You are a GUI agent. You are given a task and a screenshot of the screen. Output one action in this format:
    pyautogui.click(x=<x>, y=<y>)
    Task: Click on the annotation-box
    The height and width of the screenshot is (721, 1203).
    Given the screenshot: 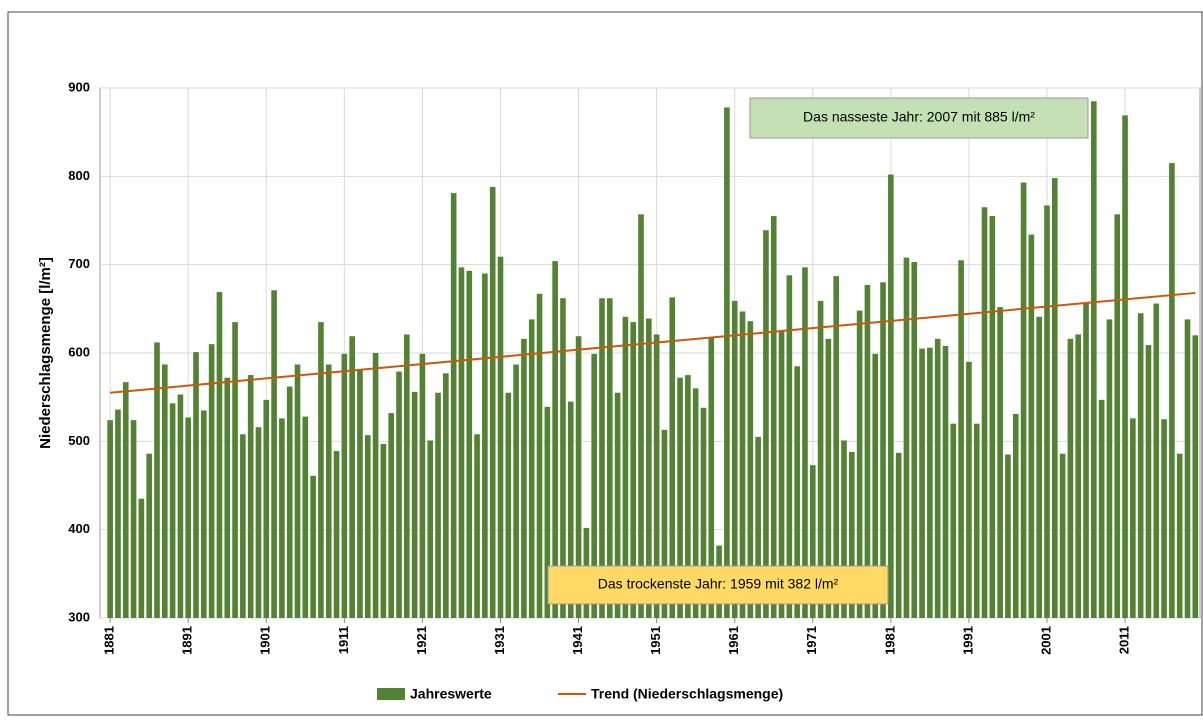 What is the action you would take?
    pyautogui.click(x=718, y=585)
    